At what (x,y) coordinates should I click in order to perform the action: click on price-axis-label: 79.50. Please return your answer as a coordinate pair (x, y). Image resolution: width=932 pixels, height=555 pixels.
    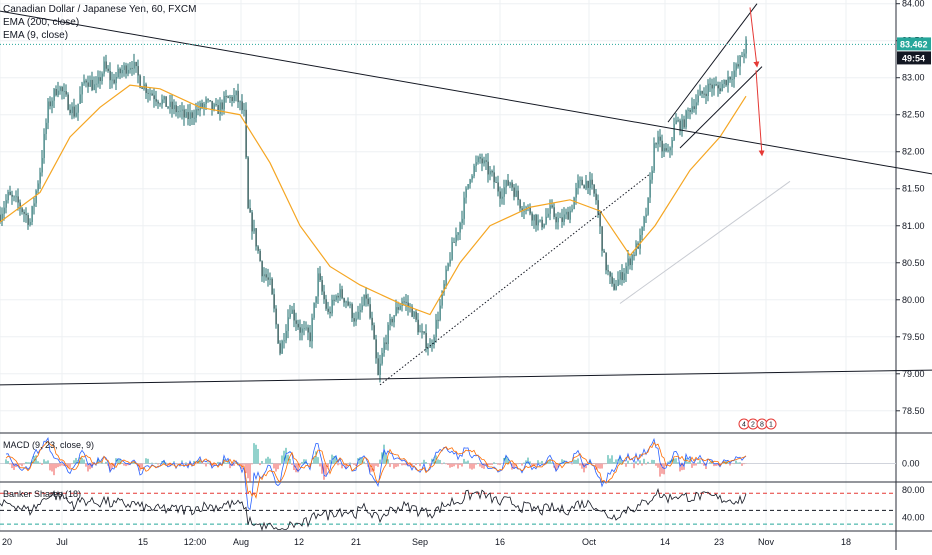
    Looking at the image, I should click on (913, 337).